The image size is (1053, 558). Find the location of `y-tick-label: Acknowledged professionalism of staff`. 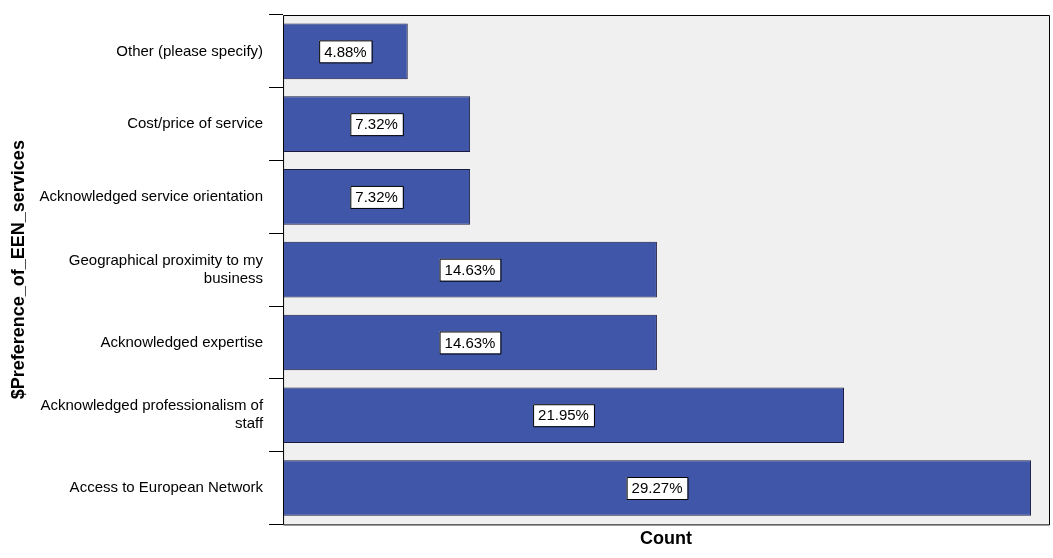

y-tick-label: Acknowledged professionalism of staff is located at coordinates (152, 414).